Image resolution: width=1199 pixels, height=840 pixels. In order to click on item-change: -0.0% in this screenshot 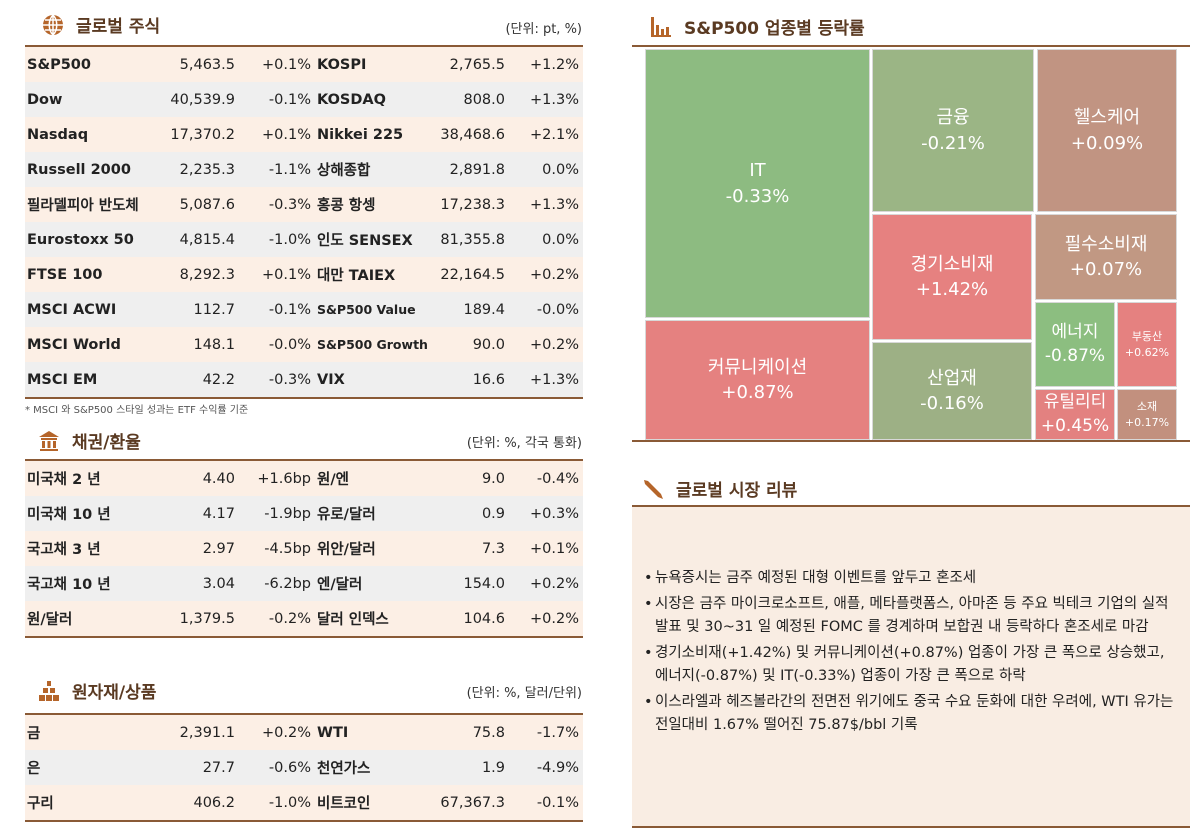, I will do `click(557, 309)`.